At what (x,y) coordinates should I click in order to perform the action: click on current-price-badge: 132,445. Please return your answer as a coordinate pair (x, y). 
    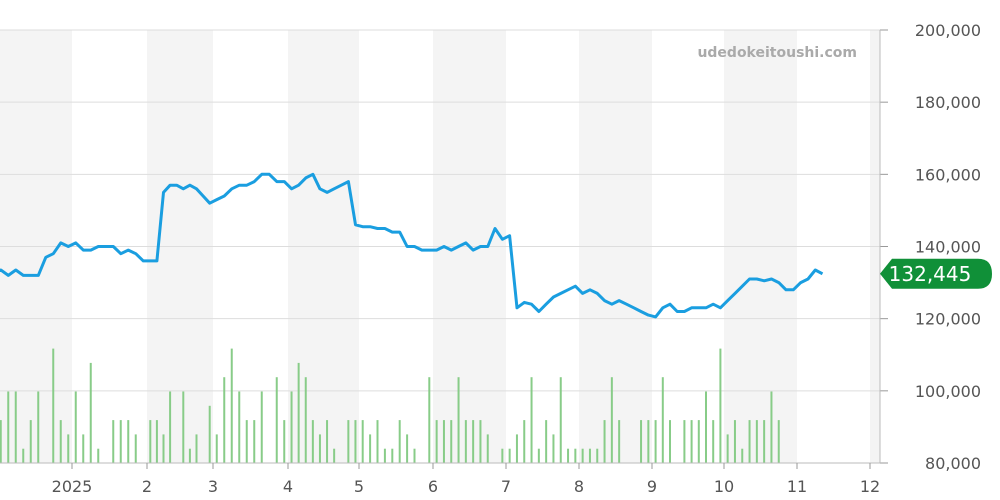
    Looking at the image, I should click on (936, 273).